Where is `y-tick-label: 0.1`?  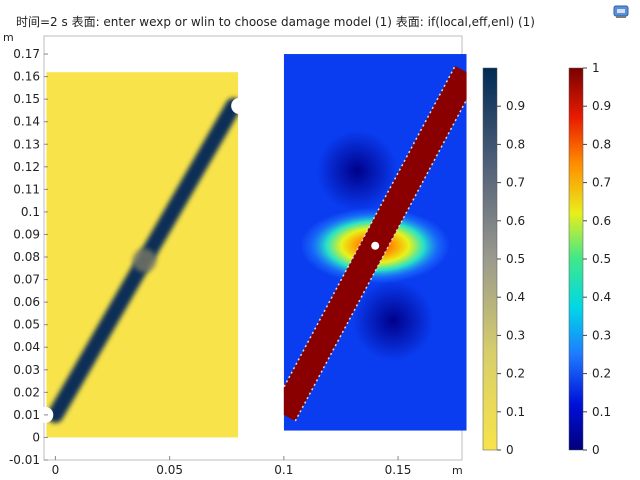
y-tick-label: 0.1 is located at coordinates (30, 212).